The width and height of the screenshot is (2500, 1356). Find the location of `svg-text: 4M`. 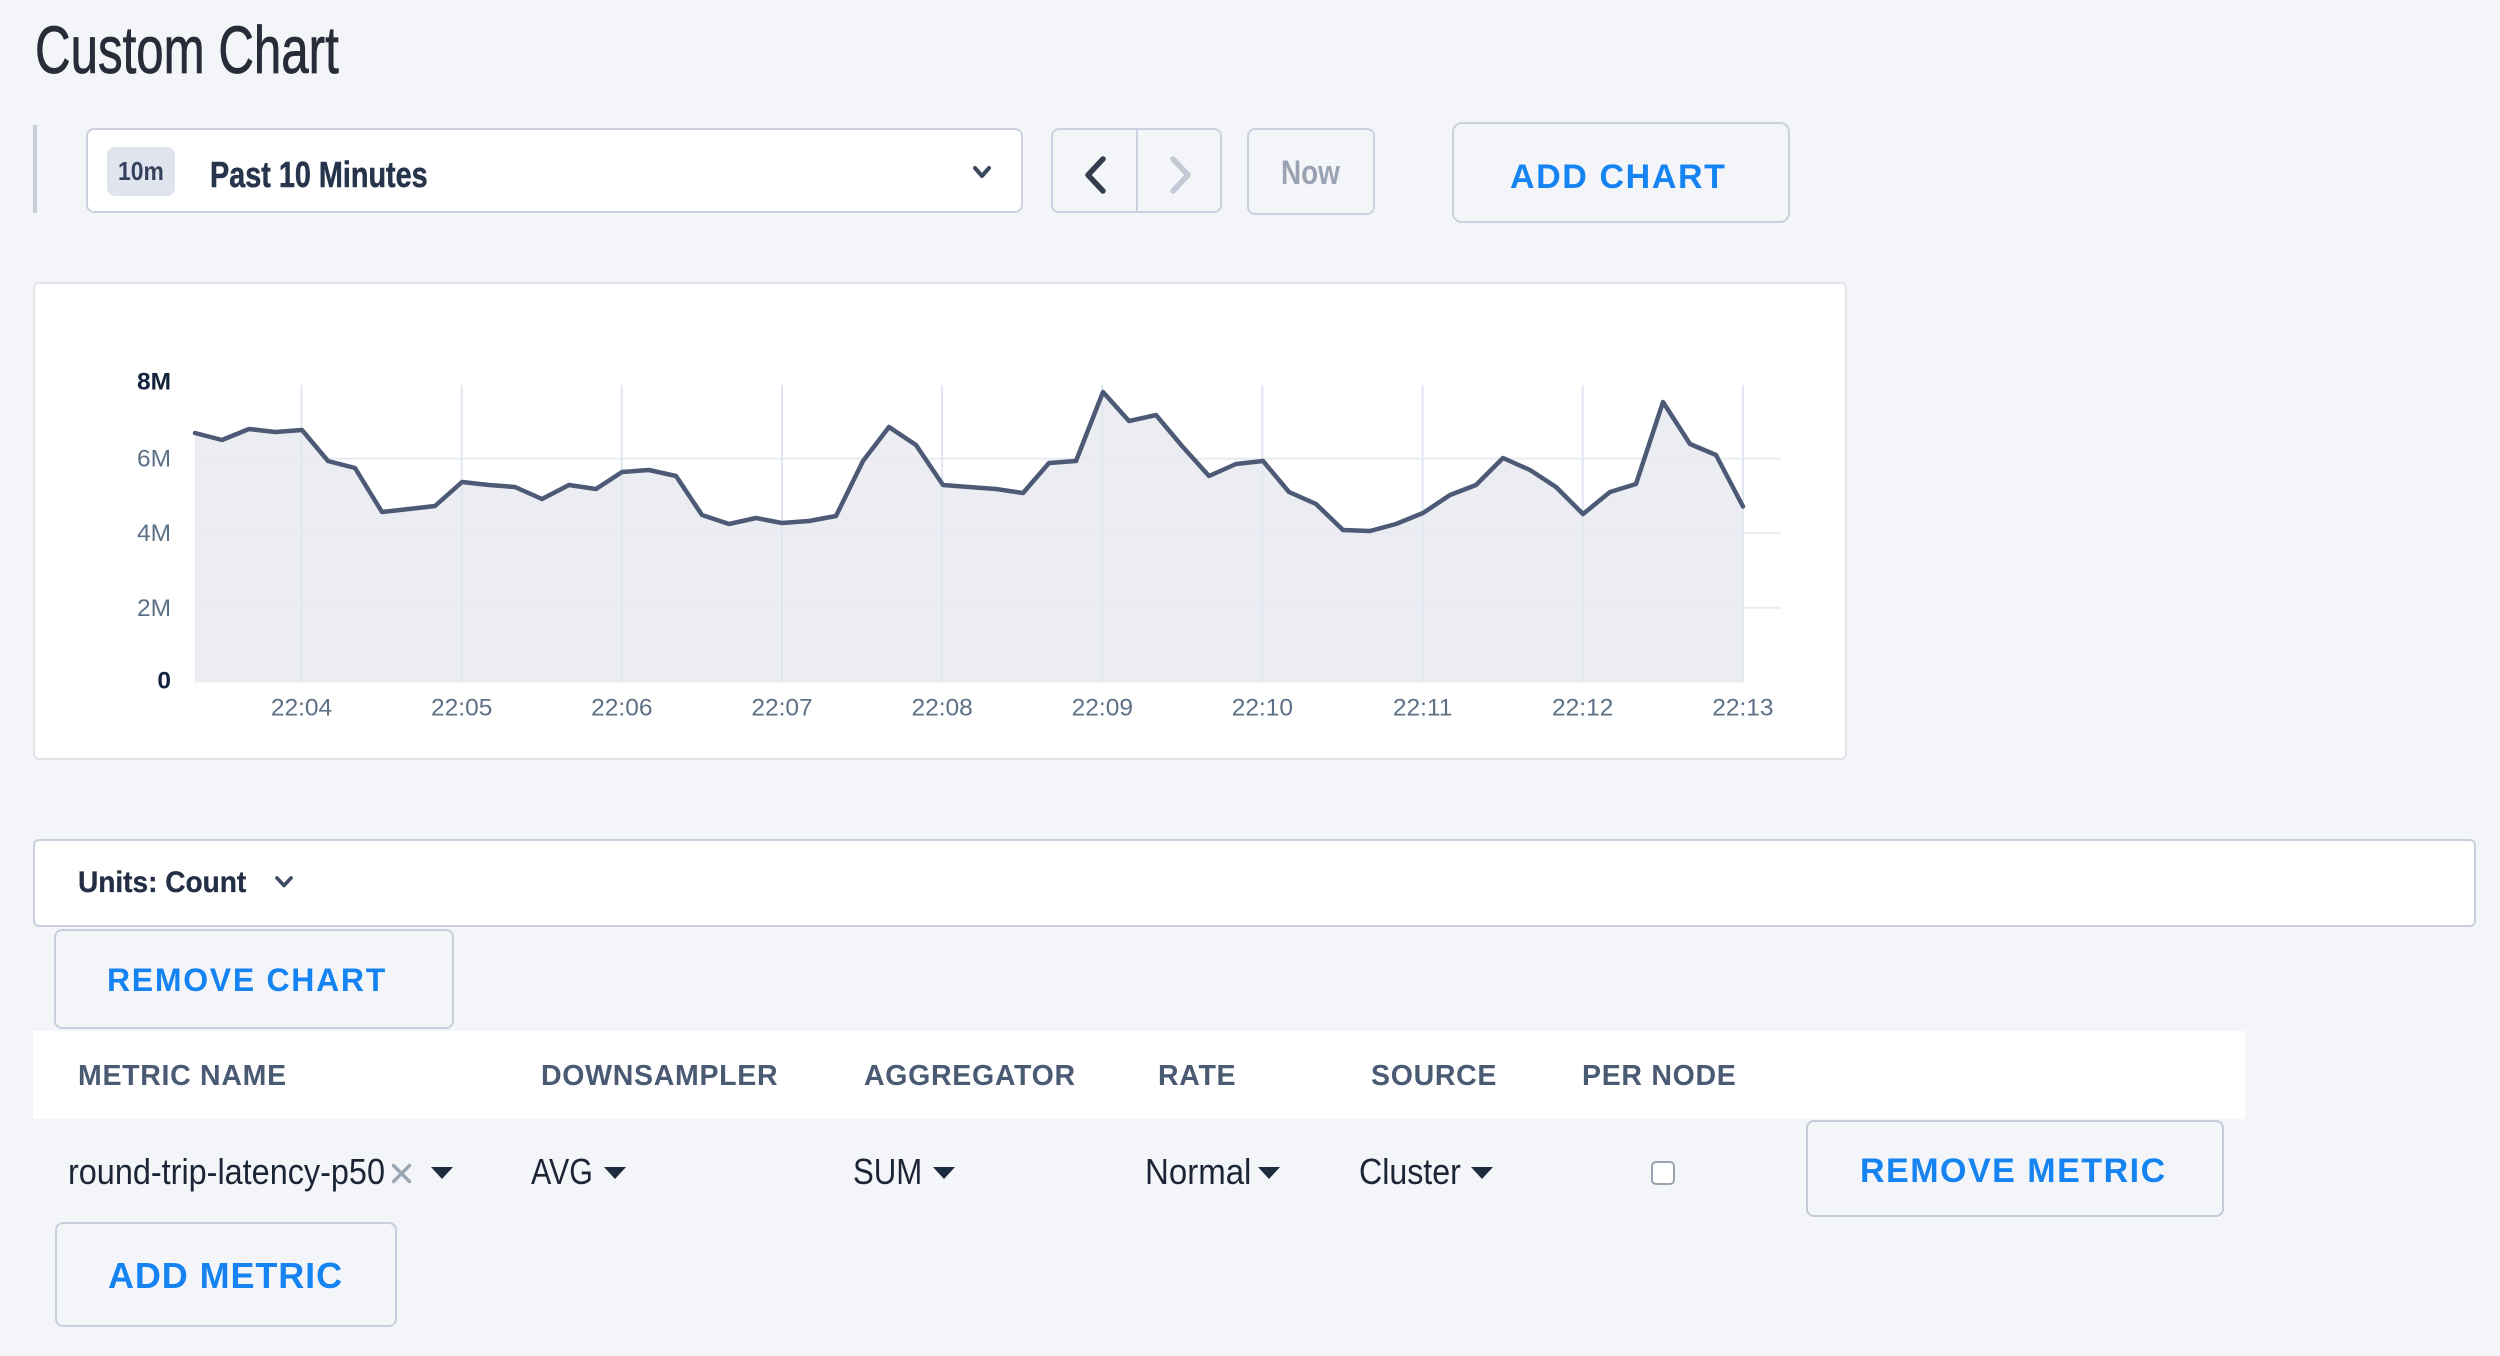

svg-text: 4M is located at coordinates (154, 533).